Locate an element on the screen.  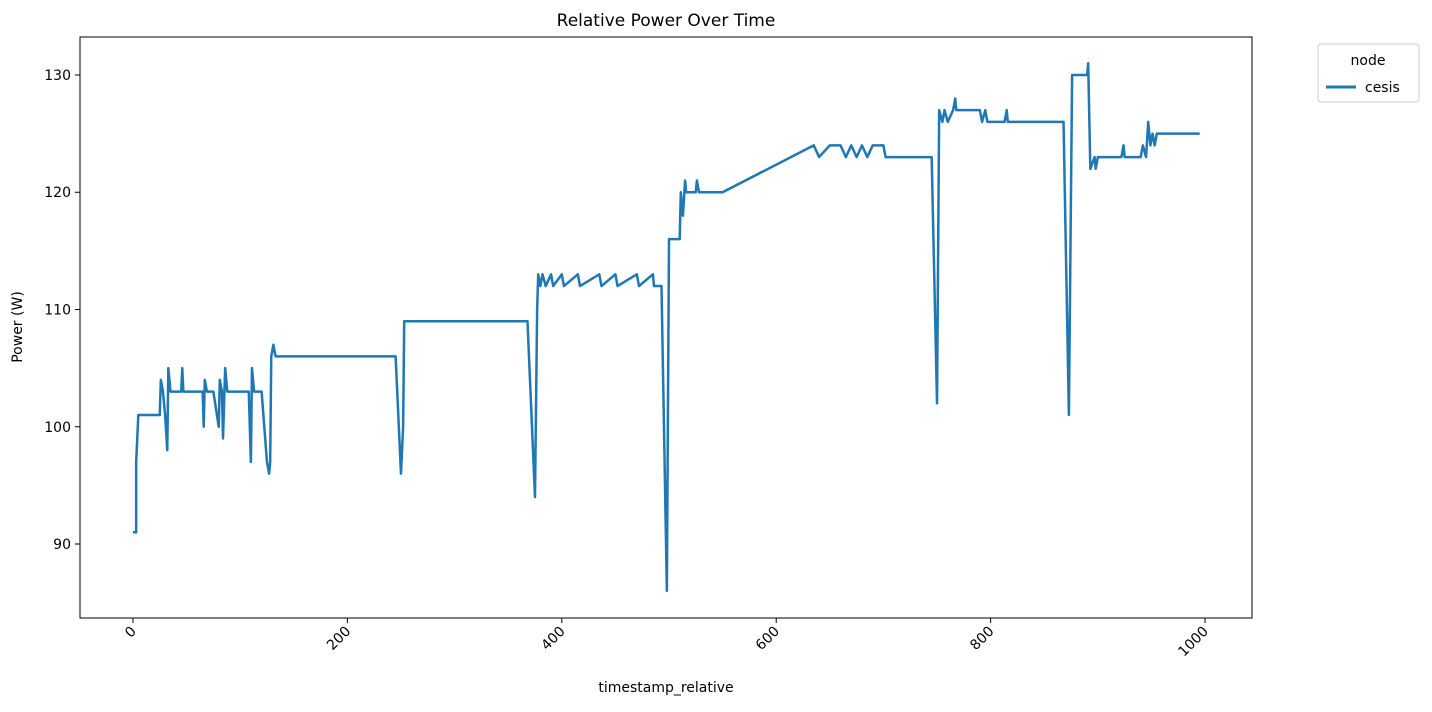
y-axis-label: Power (W) is located at coordinates (18, 327).